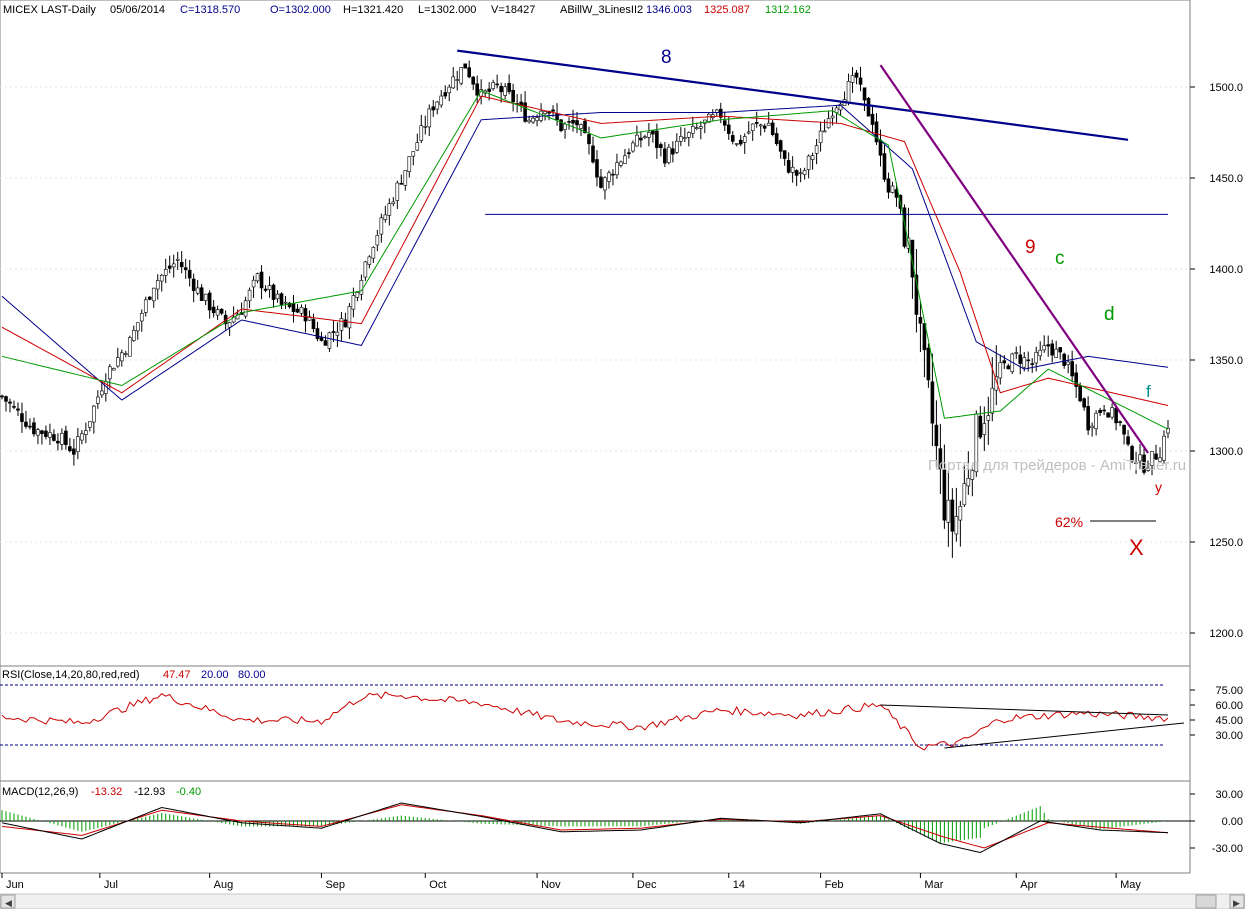 The image size is (1245, 909). Describe the element at coordinates (1232, 822) in the screenshot. I see `macd-axis-label: 0.00` at that location.